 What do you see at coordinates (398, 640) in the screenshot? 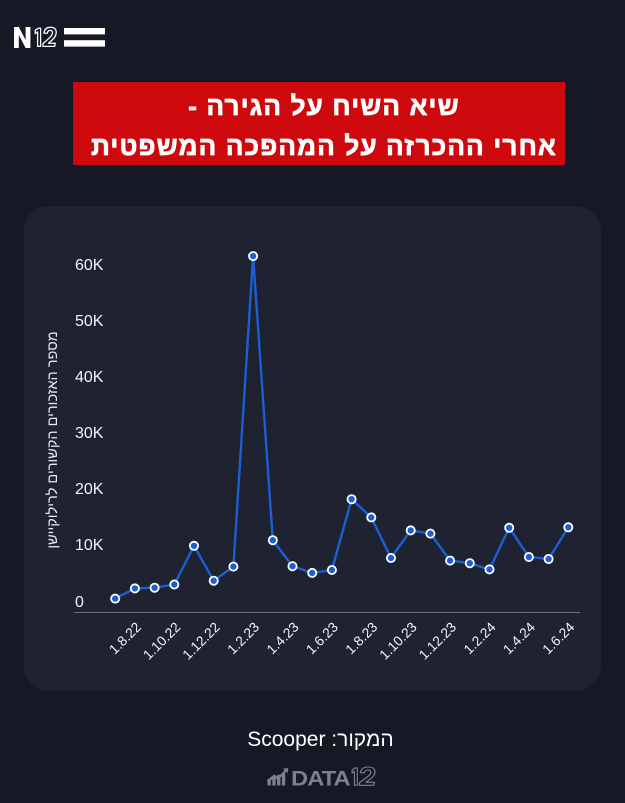
I see `svg-text: 1.10.23` at bounding box center [398, 640].